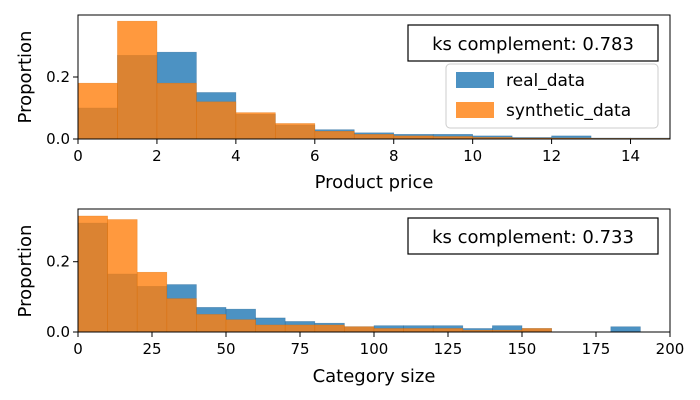 Image resolution: width=700 pixels, height=400 pixels. What do you see at coordinates (58, 77) in the screenshot?
I see `price-ytick-label: 0.2` at bounding box center [58, 77].